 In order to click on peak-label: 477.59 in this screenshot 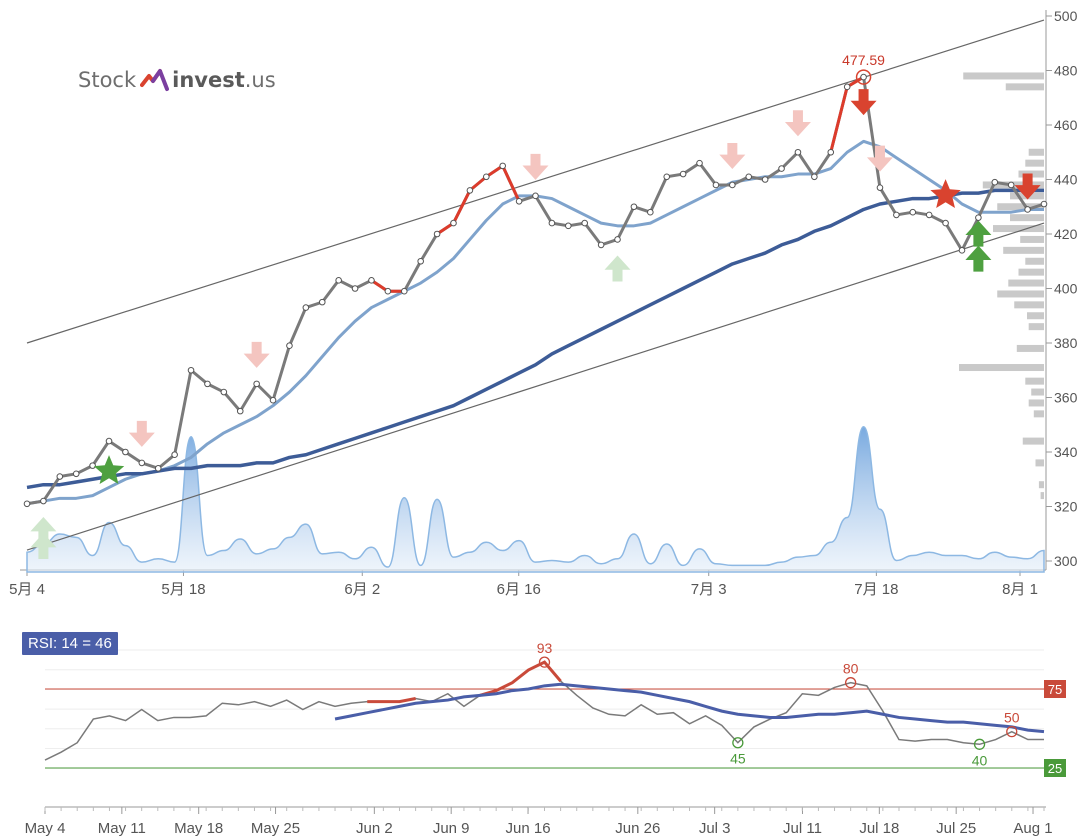, I will do `click(863, 60)`.